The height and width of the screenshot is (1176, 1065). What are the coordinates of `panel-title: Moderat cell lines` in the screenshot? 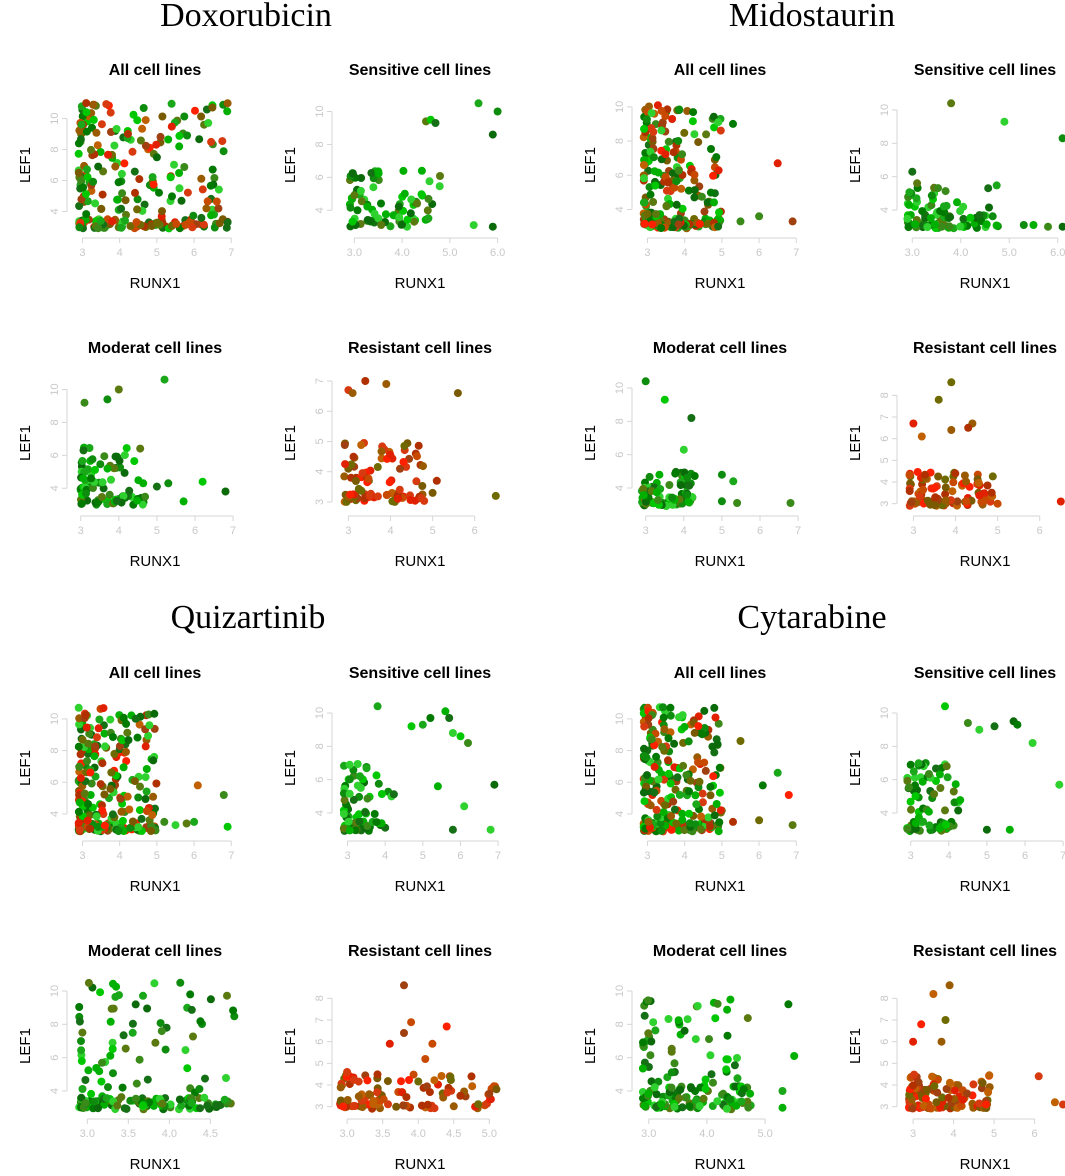 It's located at (720, 348).